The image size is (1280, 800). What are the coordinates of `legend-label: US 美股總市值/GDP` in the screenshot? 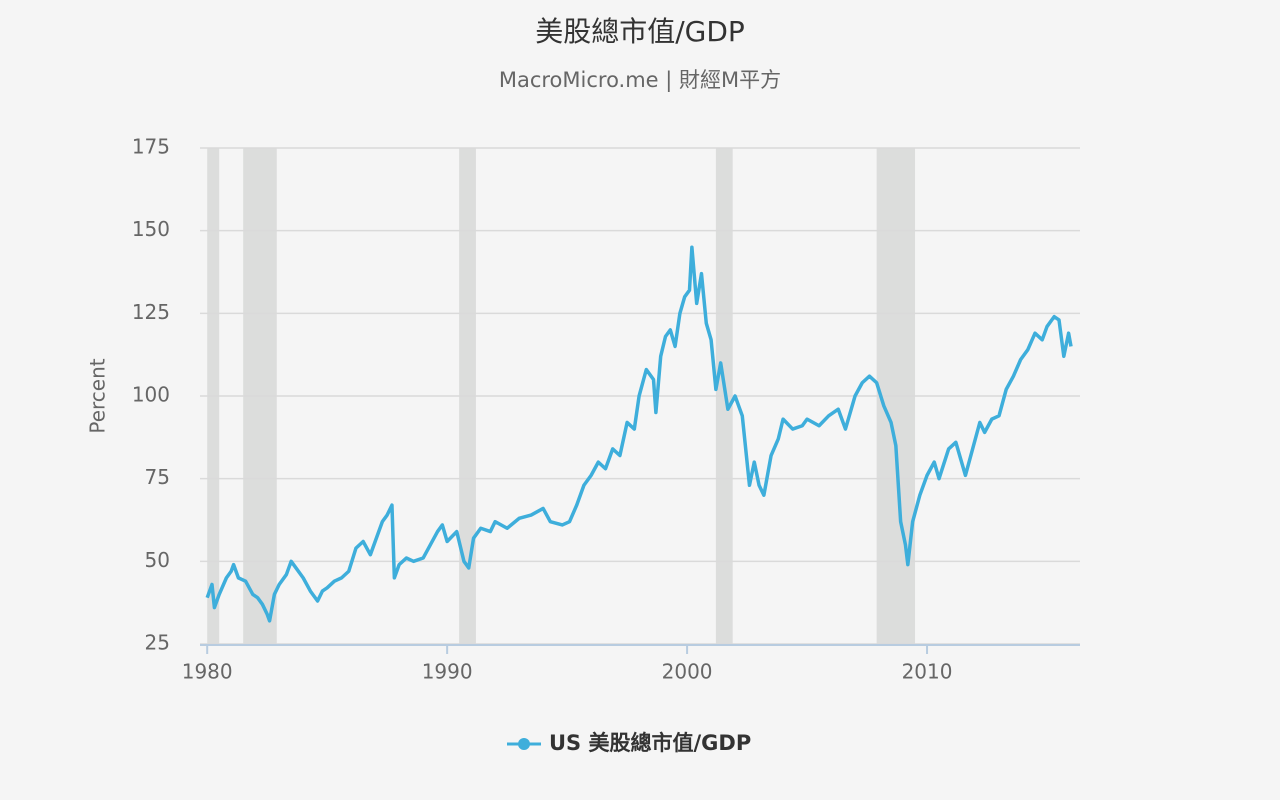 It's located at (650, 743).